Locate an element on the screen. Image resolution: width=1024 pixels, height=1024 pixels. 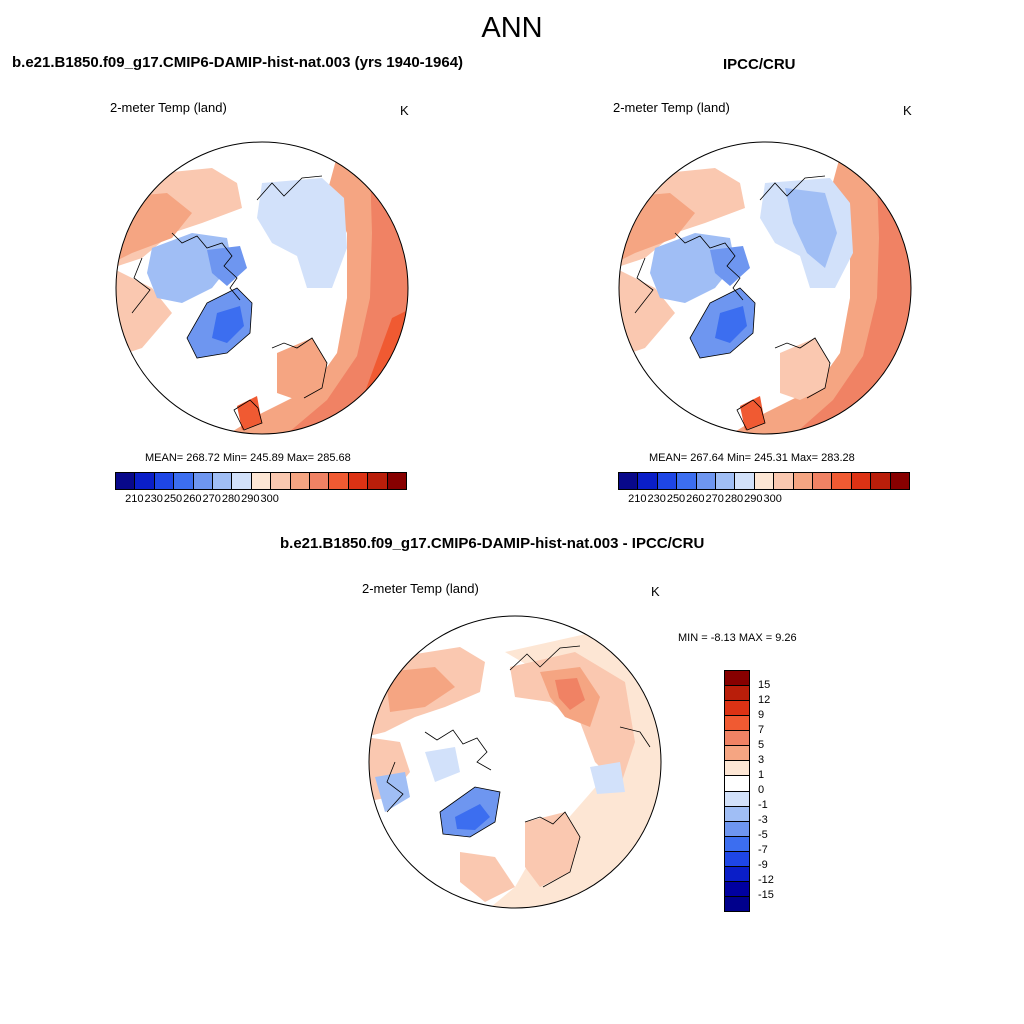
diff-colorbar-tick-label: -1 is located at coordinates (763, 805).